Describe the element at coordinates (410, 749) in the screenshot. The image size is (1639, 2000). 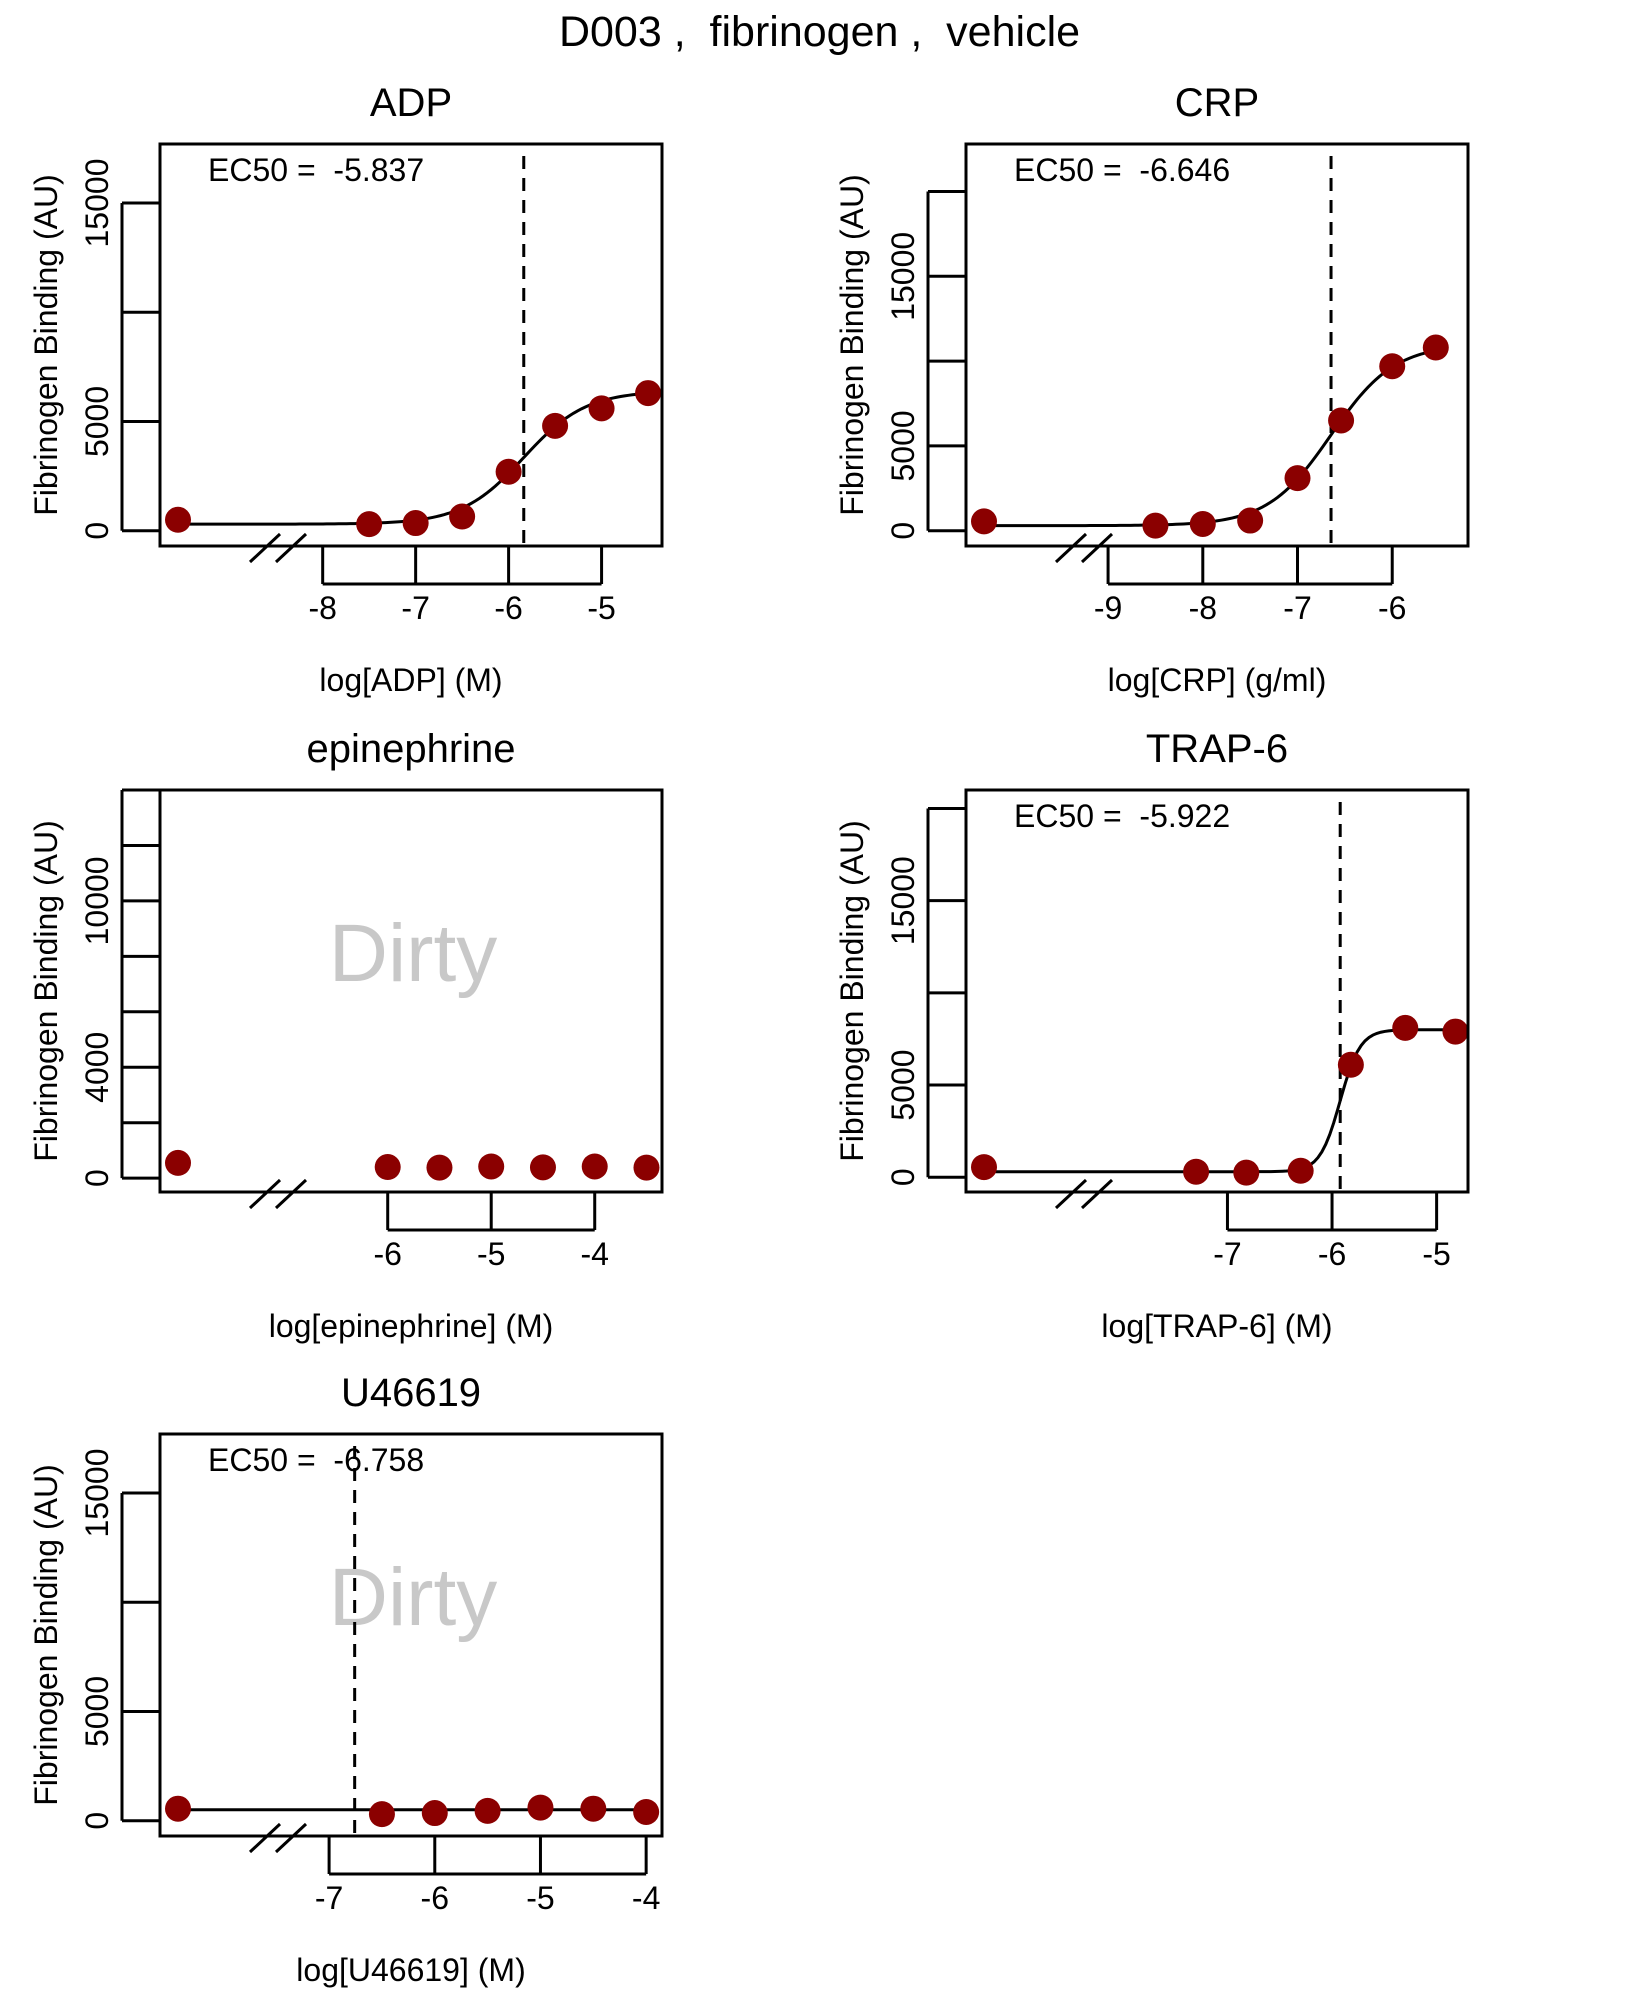
I see `panel-title: epinephrine` at that location.